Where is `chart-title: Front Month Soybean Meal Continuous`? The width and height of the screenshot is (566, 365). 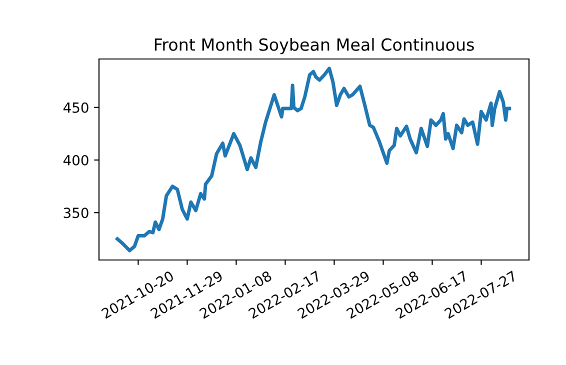
chart-title: Front Month Soybean Meal Continuous is located at coordinates (314, 46).